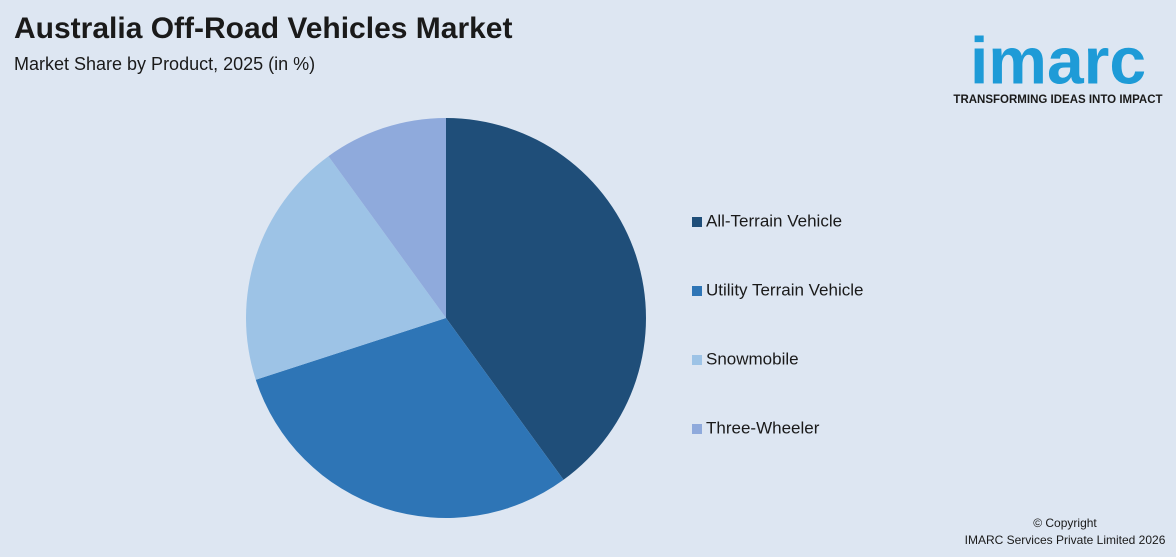 Image resolution: width=1176 pixels, height=557 pixels. Describe the element at coordinates (263, 28) in the screenshot. I see `chart-title: Australia Off-Road Vehicles Market` at that location.